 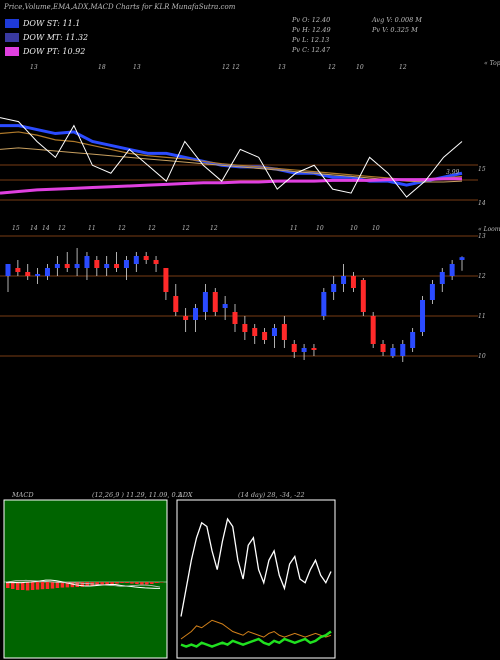 I want to click on macd-panel-frame, so click(x=85, y=579).